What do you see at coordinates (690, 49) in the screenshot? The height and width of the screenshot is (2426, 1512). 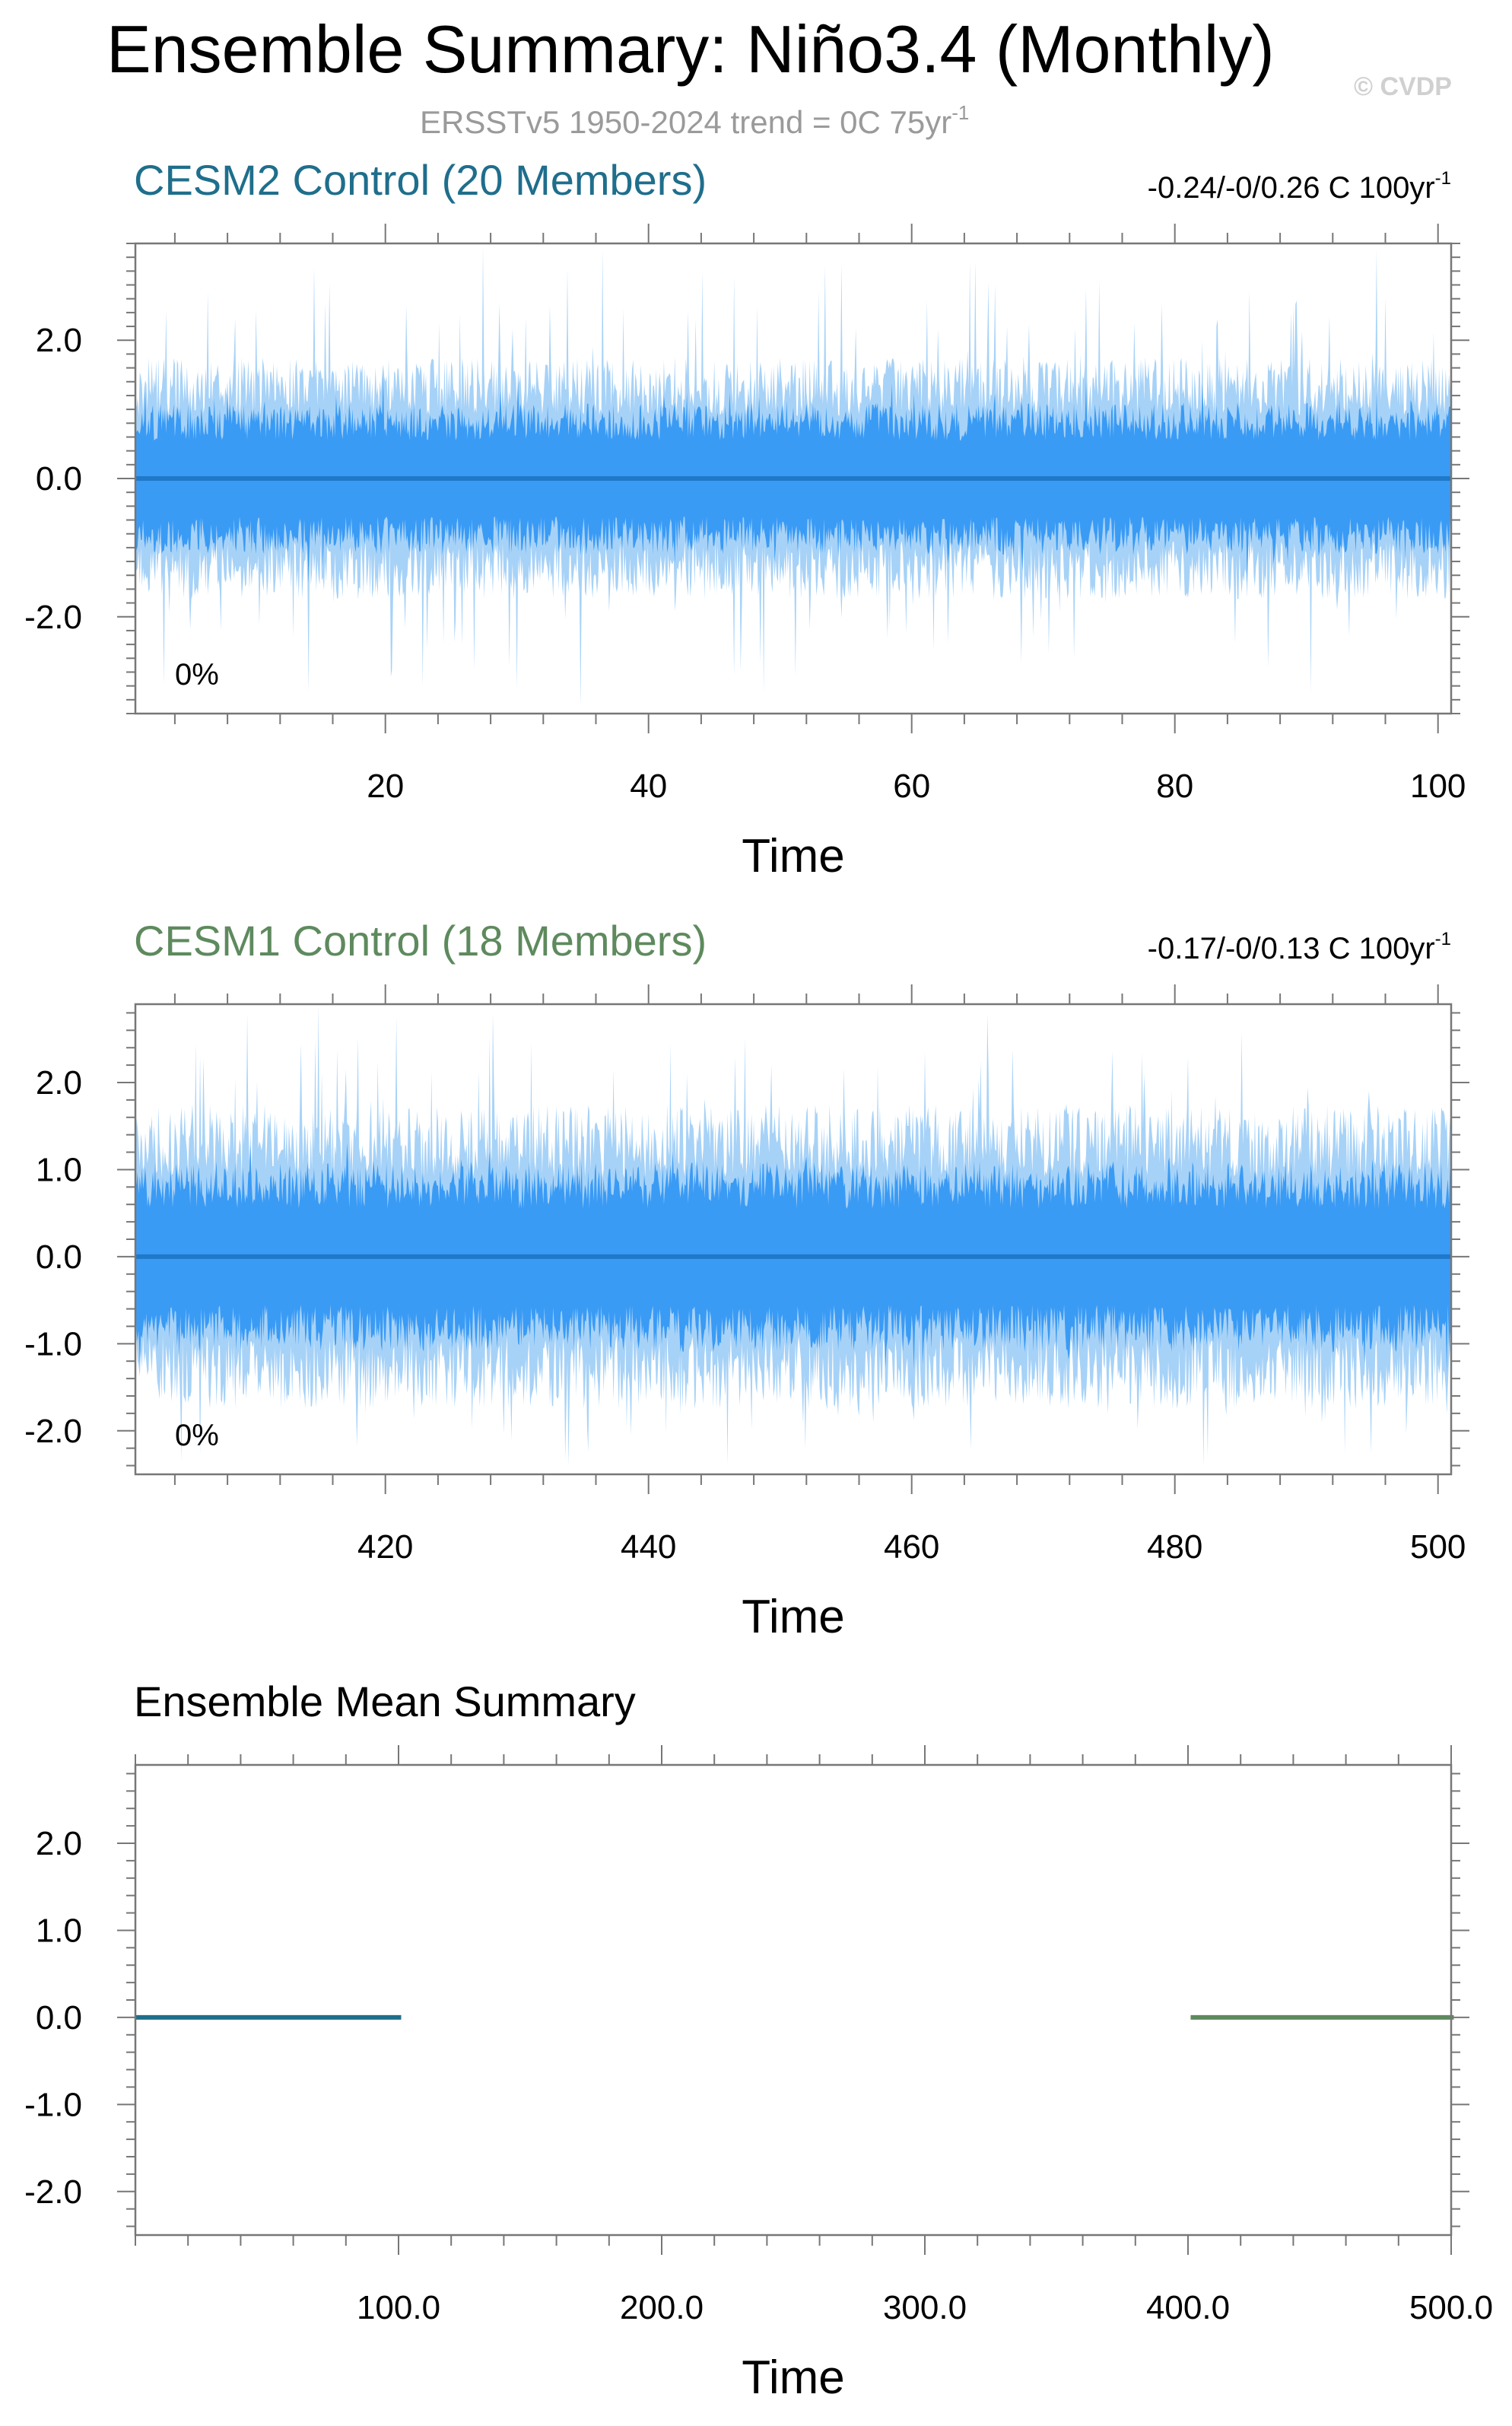 I see `figure-title: Ensemble Summary: Niño3.4 (Monthly)` at bounding box center [690, 49].